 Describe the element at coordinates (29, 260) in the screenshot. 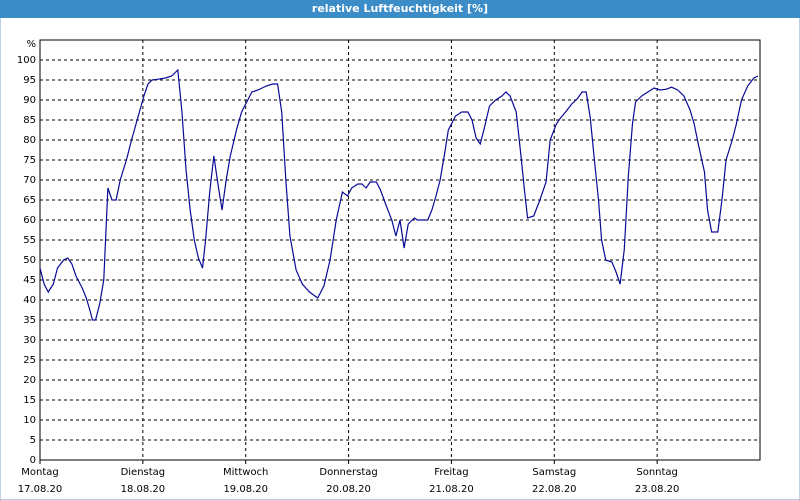

I see `y-tick-label: 50` at that location.